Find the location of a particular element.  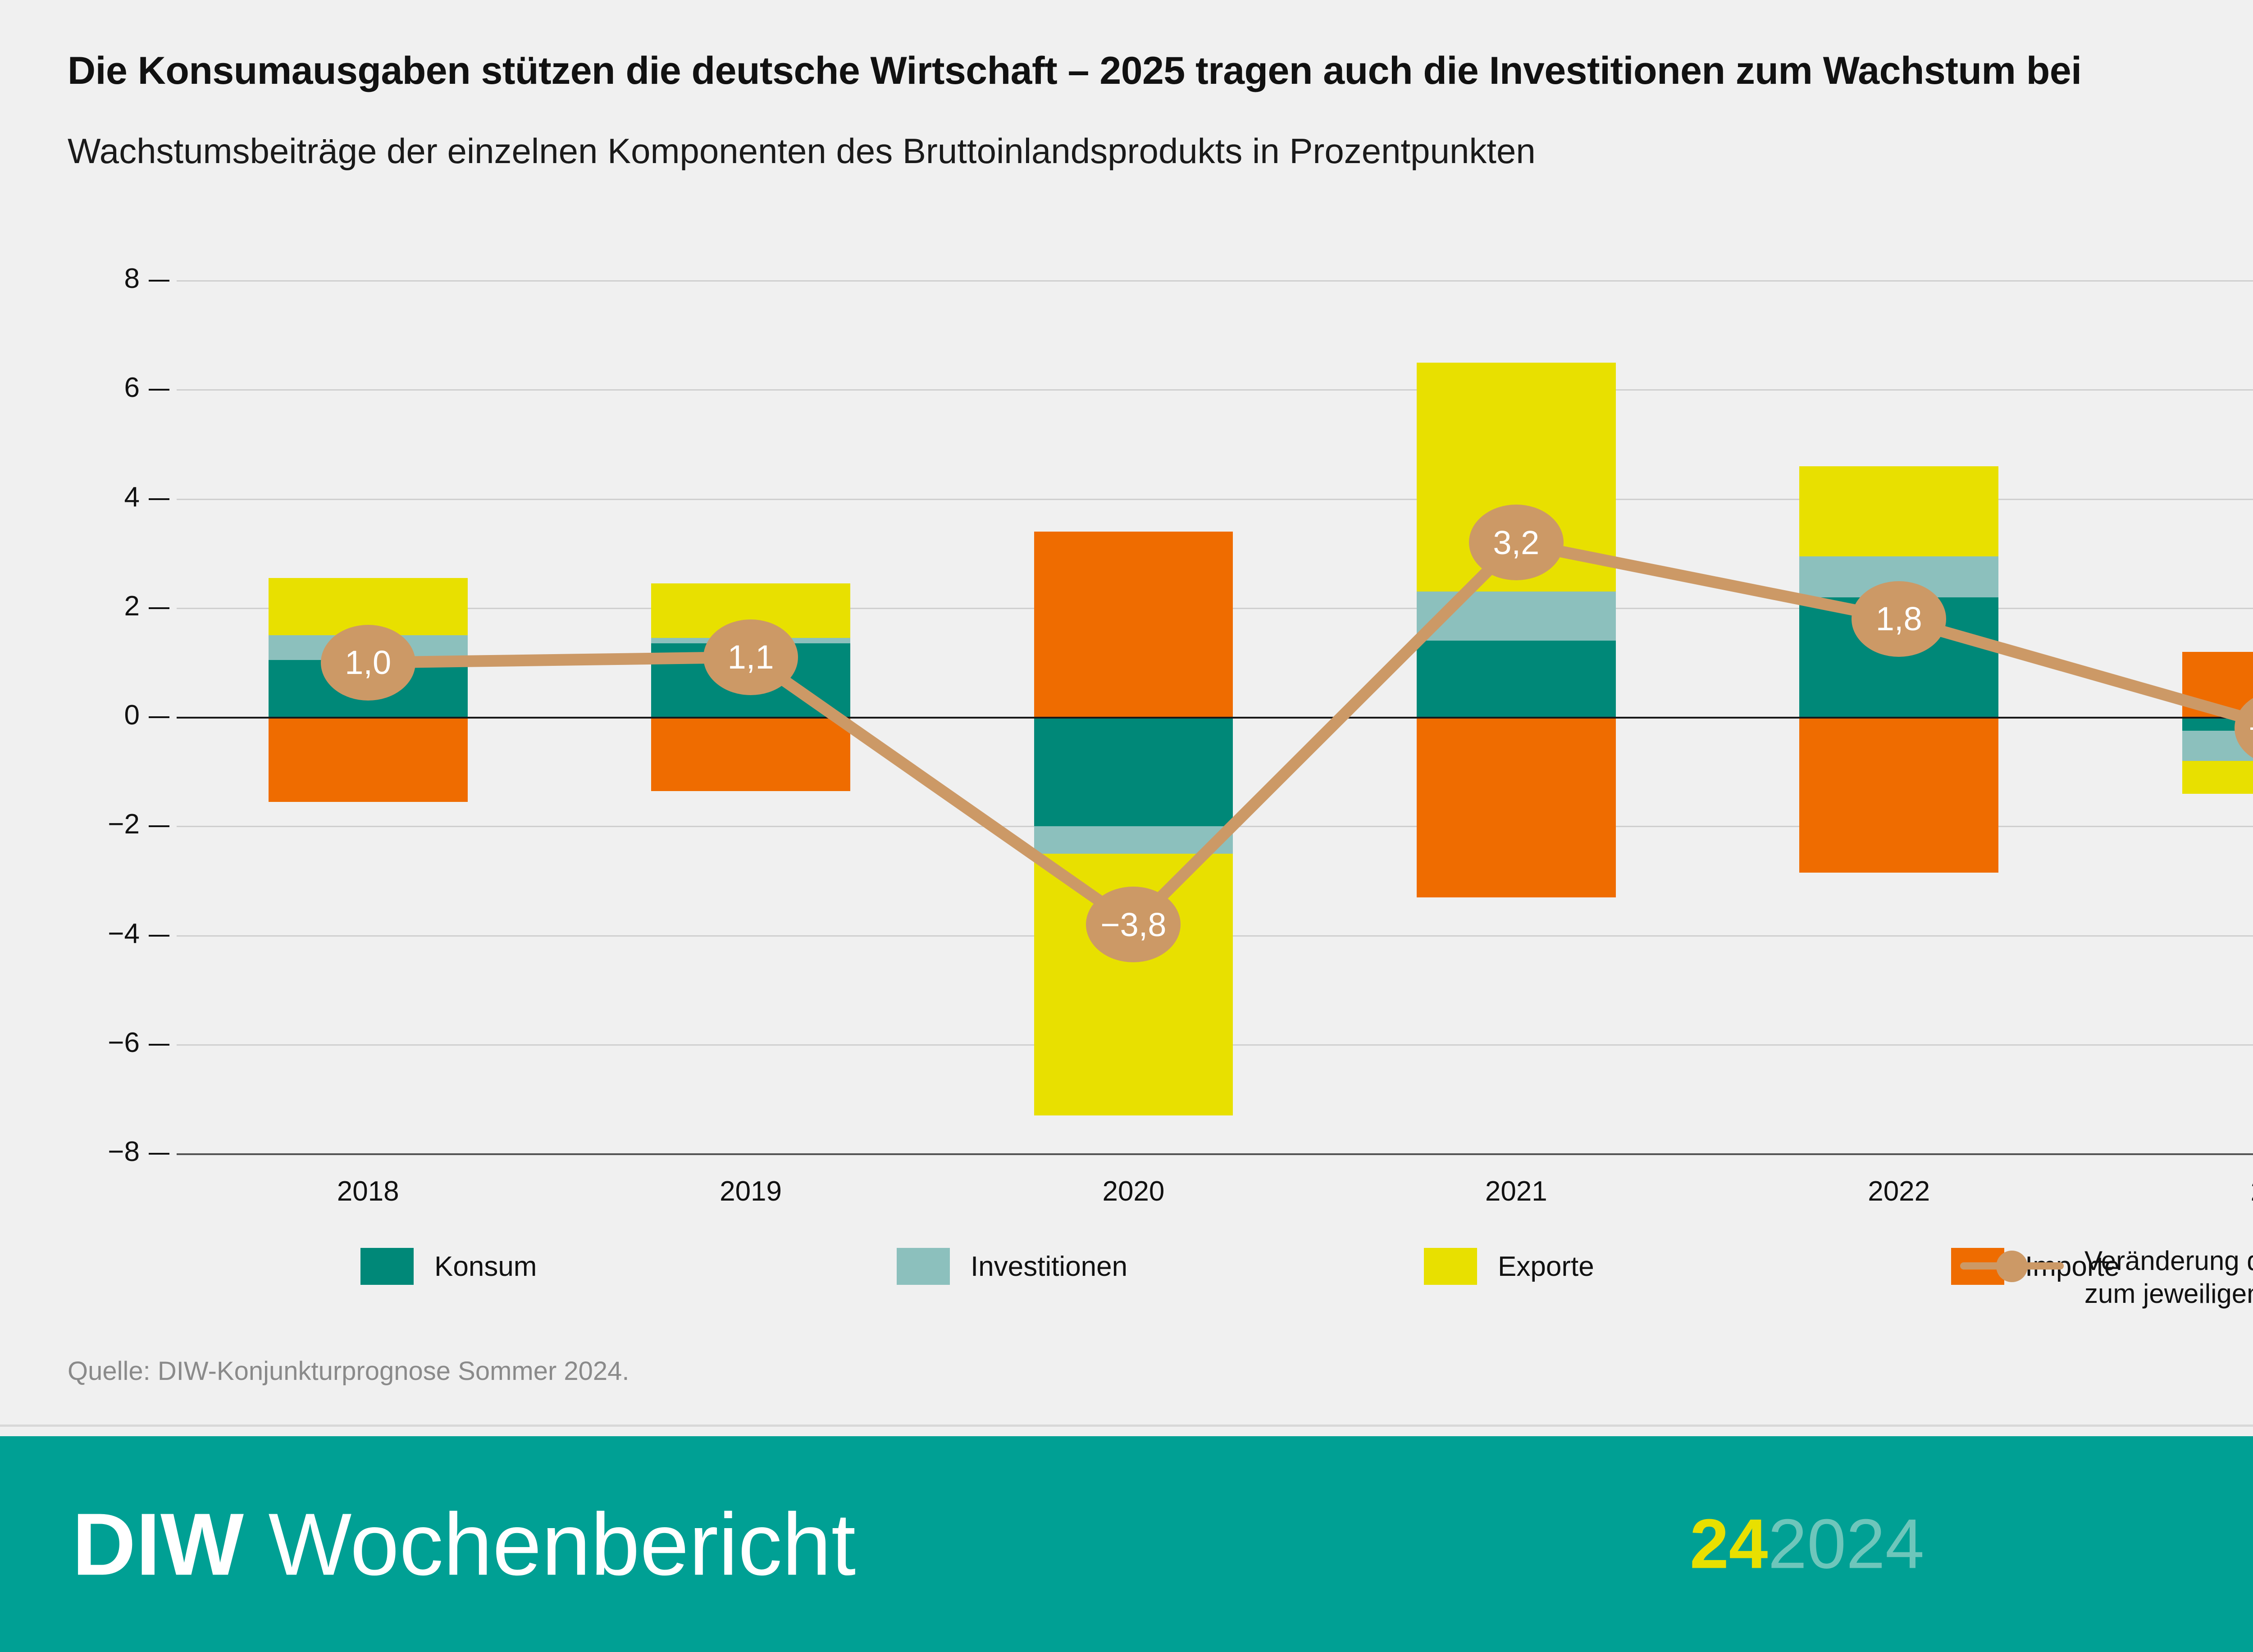

x-axis-tick-label: 2020 is located at coordinates (1133, 1191).